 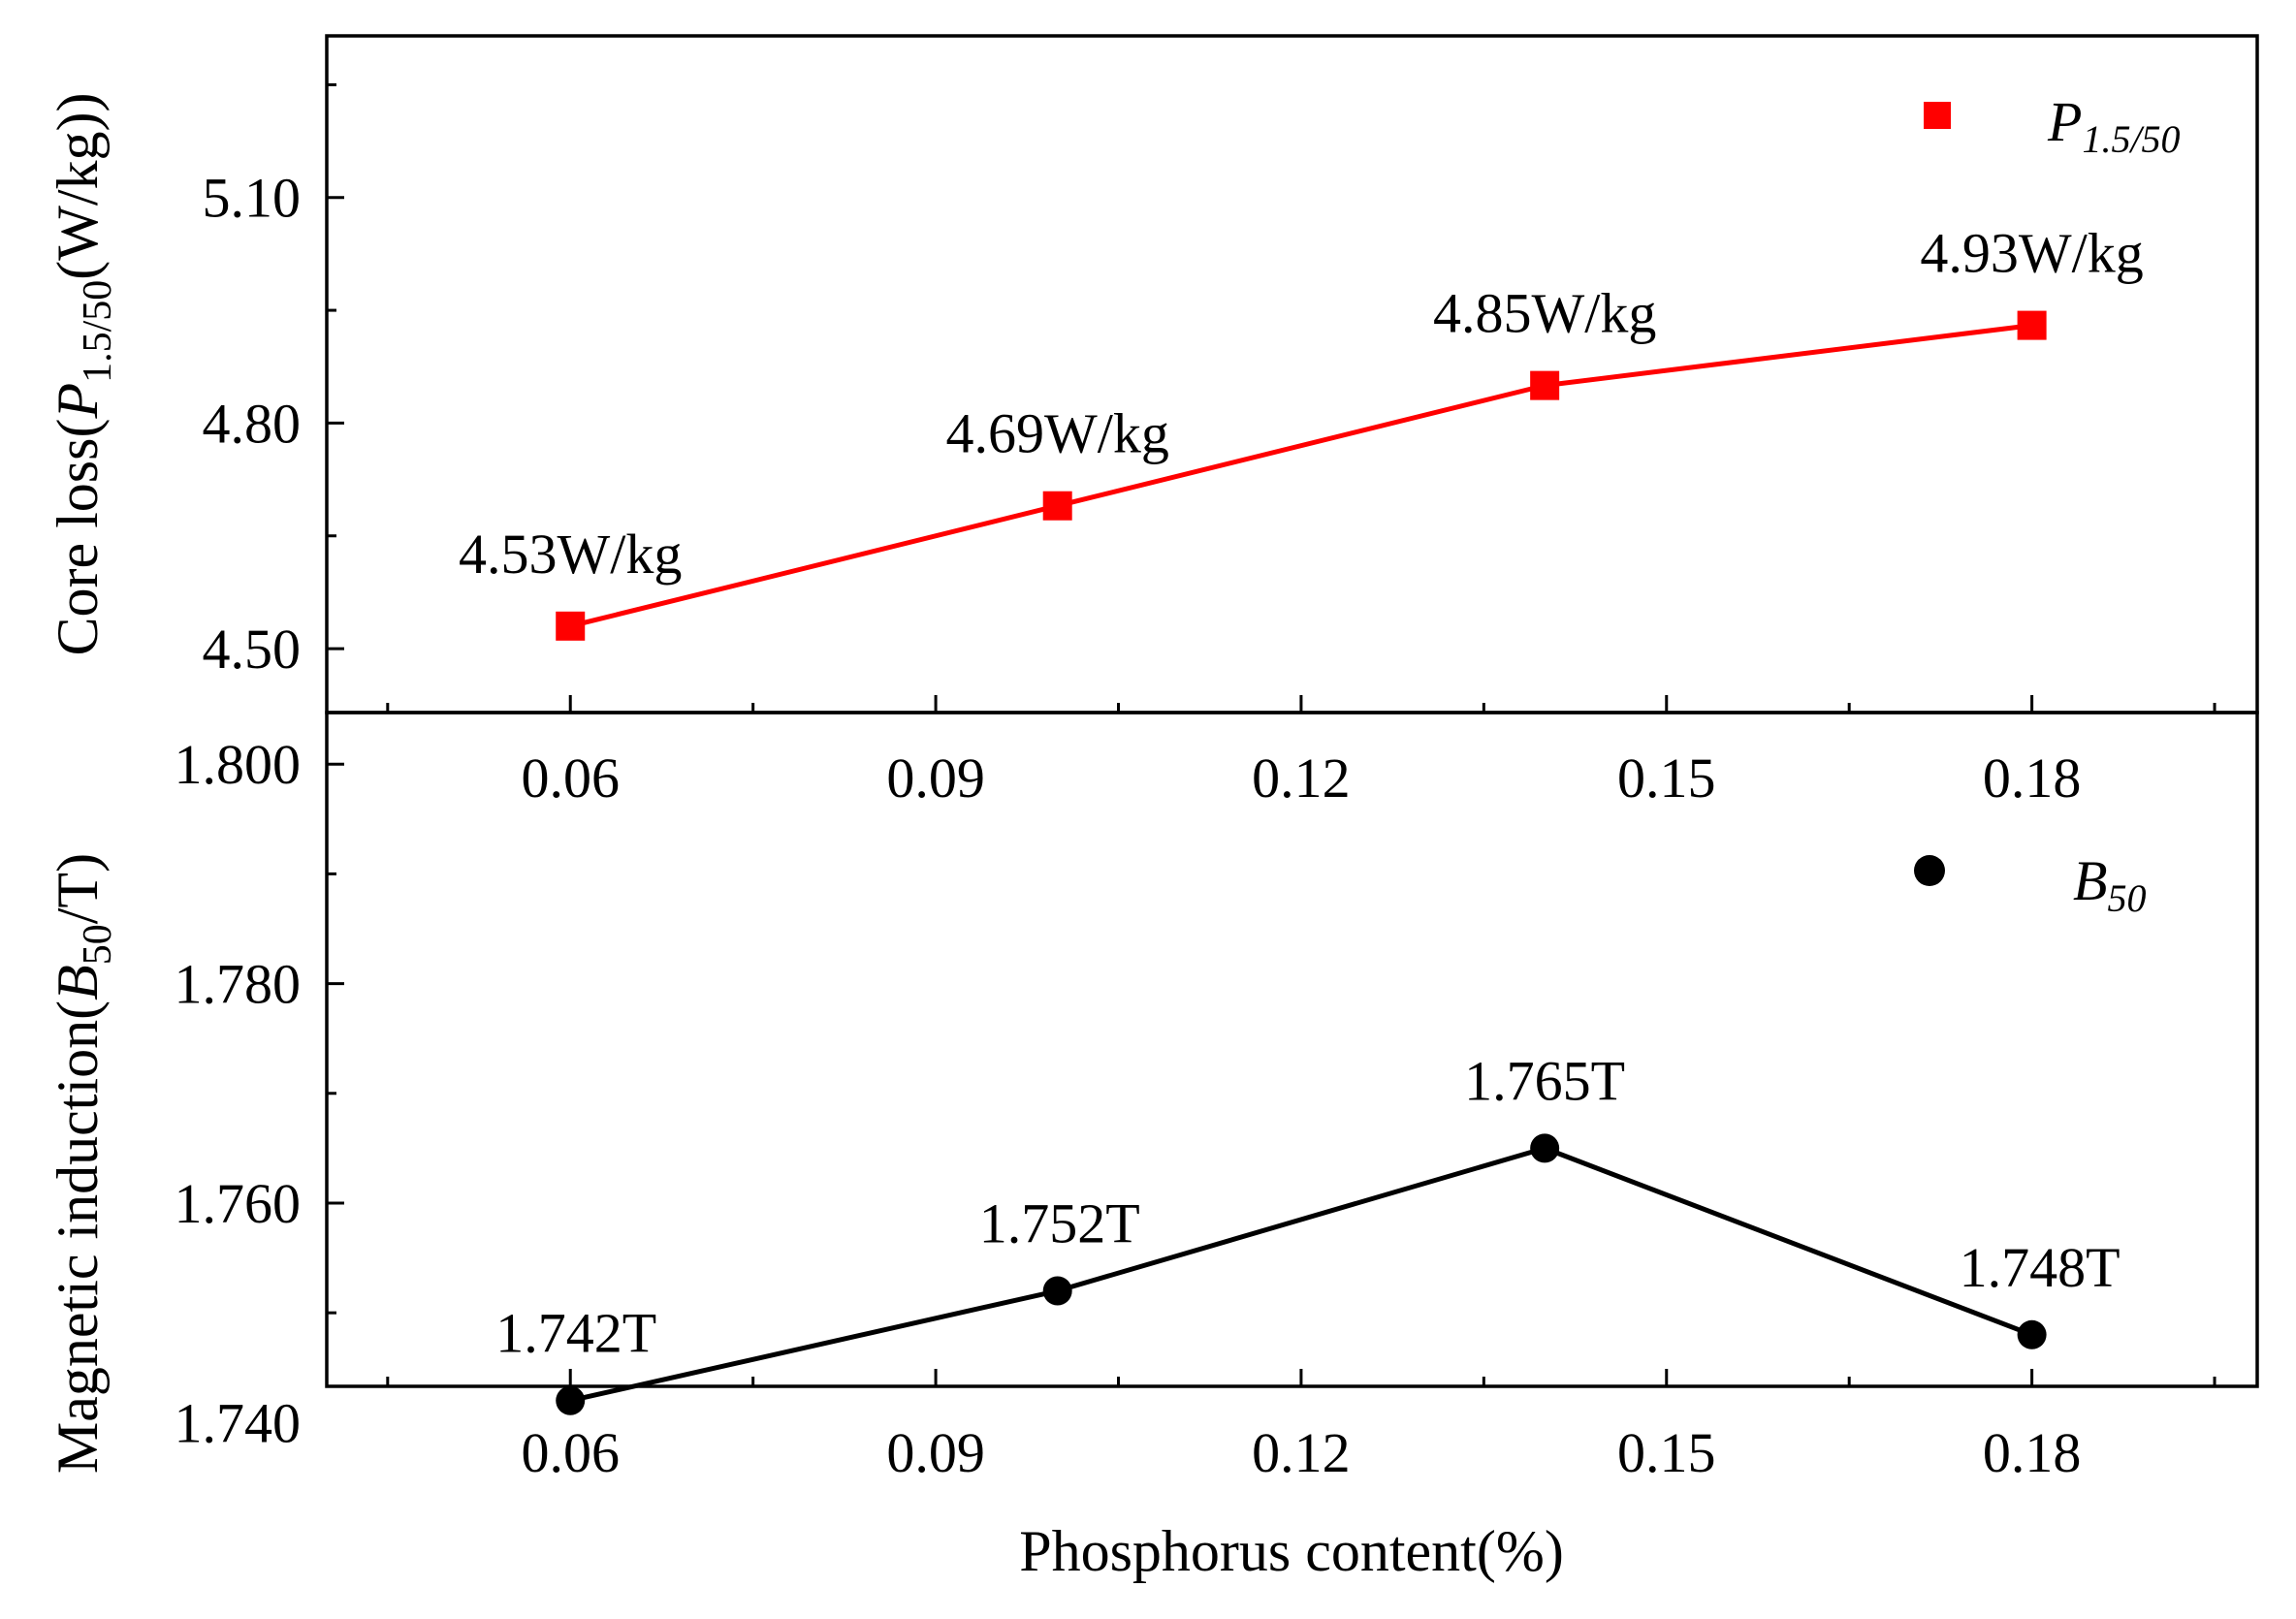 I want to click on core-loss-x-tick-label: 0.12, so click(x=1301, y=778).